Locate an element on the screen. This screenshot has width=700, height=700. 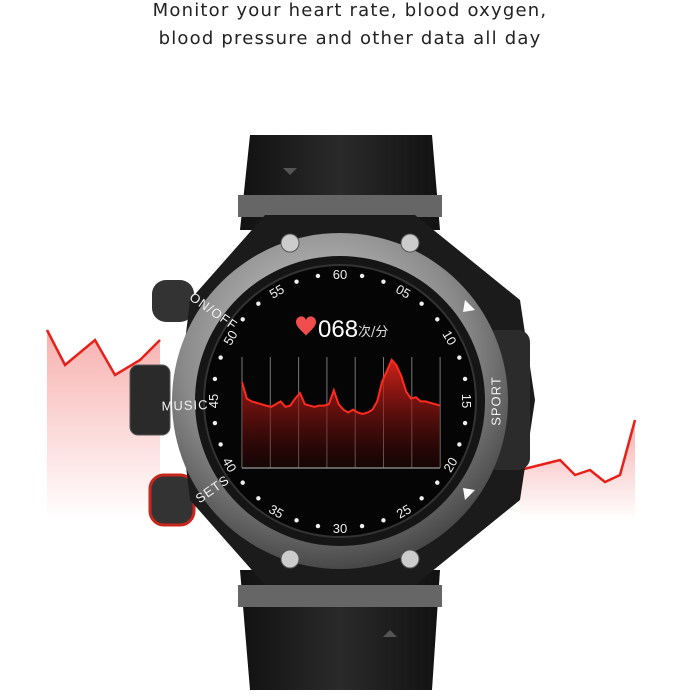
headline-line-2: blood pressure and other data all day is located at coordinates (350, 38).